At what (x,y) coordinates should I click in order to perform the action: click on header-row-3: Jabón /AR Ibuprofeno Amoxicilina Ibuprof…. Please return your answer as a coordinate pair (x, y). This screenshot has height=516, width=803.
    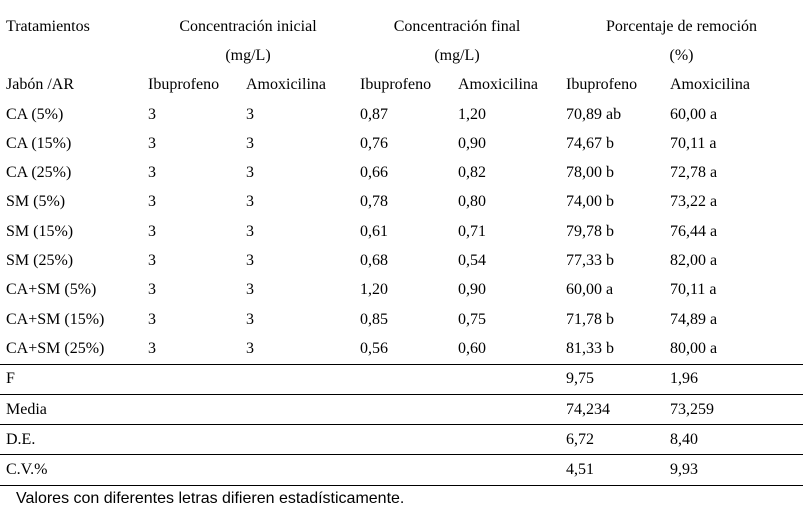
    Looking at the image, I should click on (401, 85).